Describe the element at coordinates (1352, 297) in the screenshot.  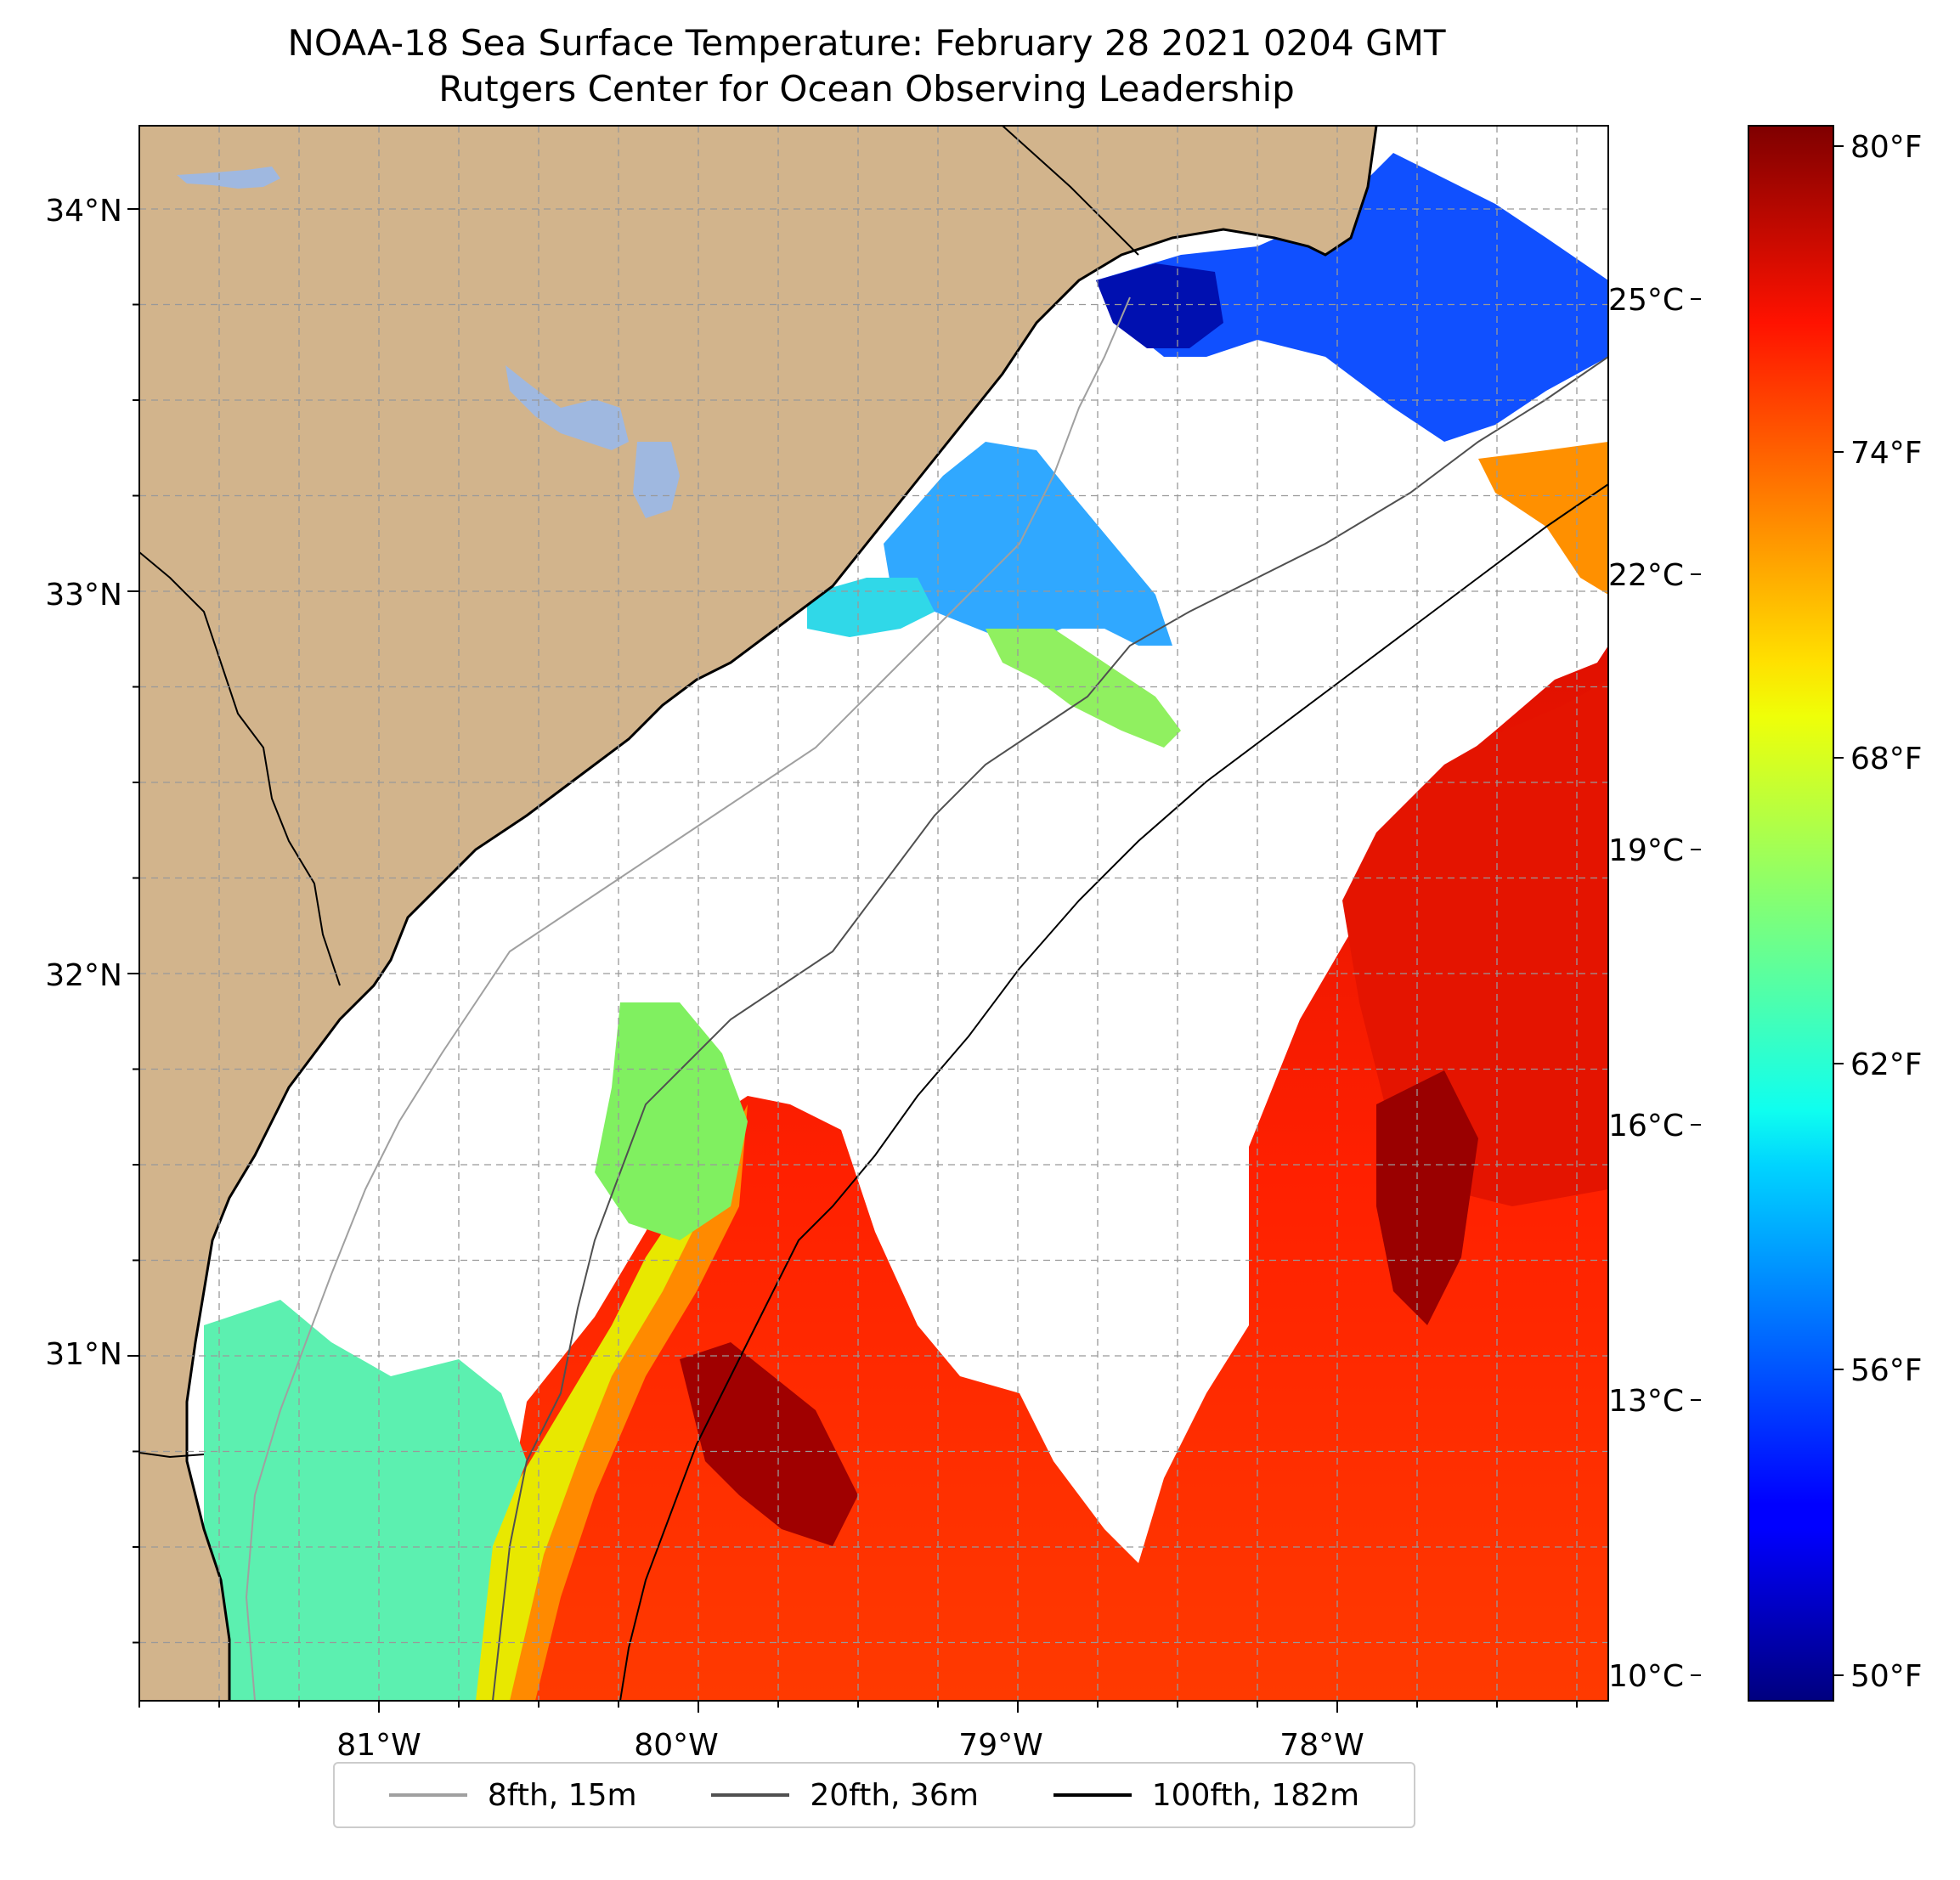
I see `sst-blue-north-east` at that location.